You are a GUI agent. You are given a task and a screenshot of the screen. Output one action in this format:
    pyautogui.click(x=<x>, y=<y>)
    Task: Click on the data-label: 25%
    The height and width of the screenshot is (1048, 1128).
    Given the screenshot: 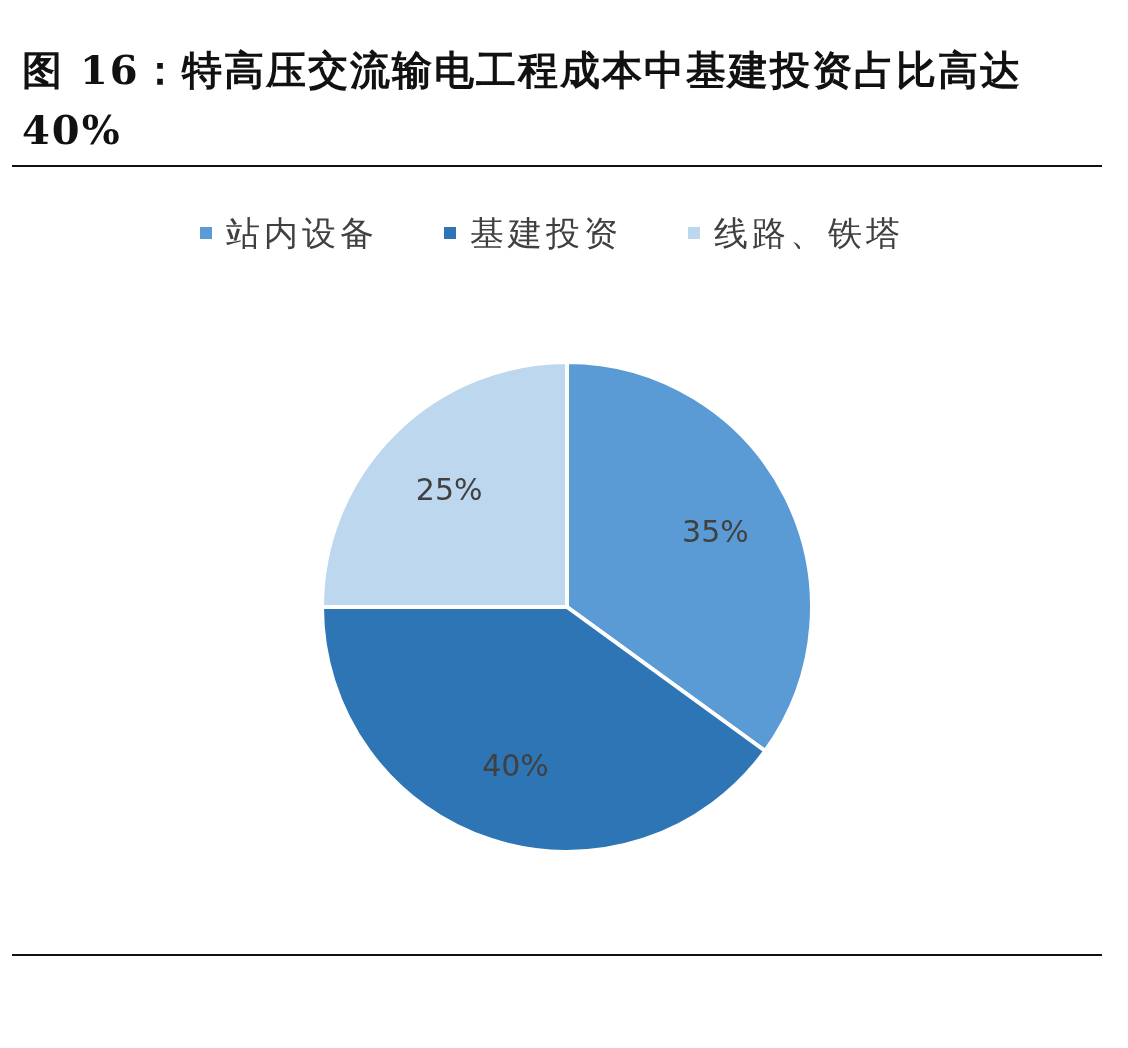 What is the action you would take?
    pyautogui.click(x=449, y=489)
    